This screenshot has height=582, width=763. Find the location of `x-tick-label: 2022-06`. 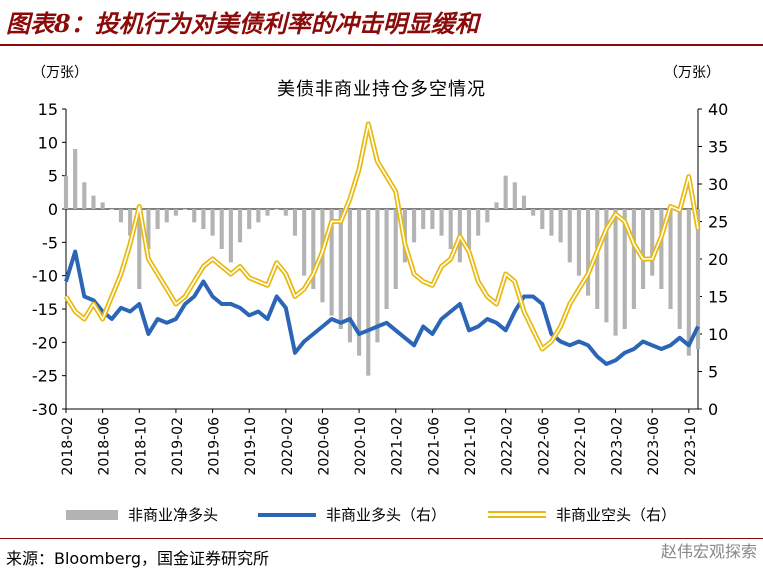

x-tick-label: 2022-06 is located at coordinates (544, 446).